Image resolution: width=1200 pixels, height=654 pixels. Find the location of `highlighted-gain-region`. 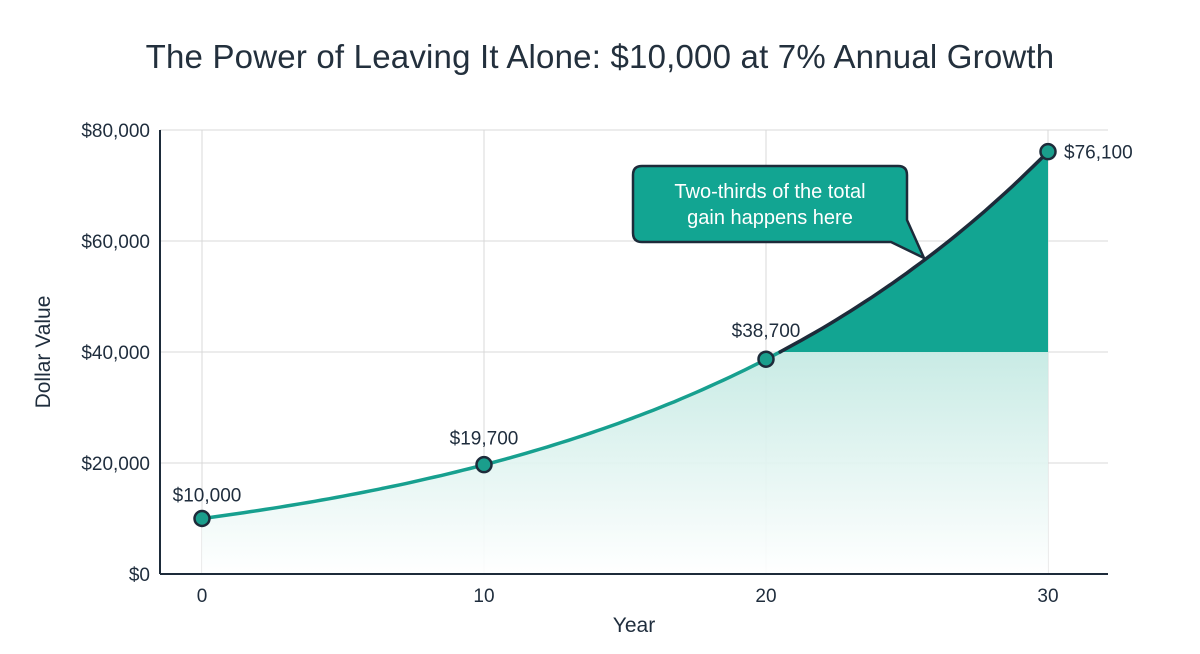

highlighted-gain-region is located at coordinates (913, 251).